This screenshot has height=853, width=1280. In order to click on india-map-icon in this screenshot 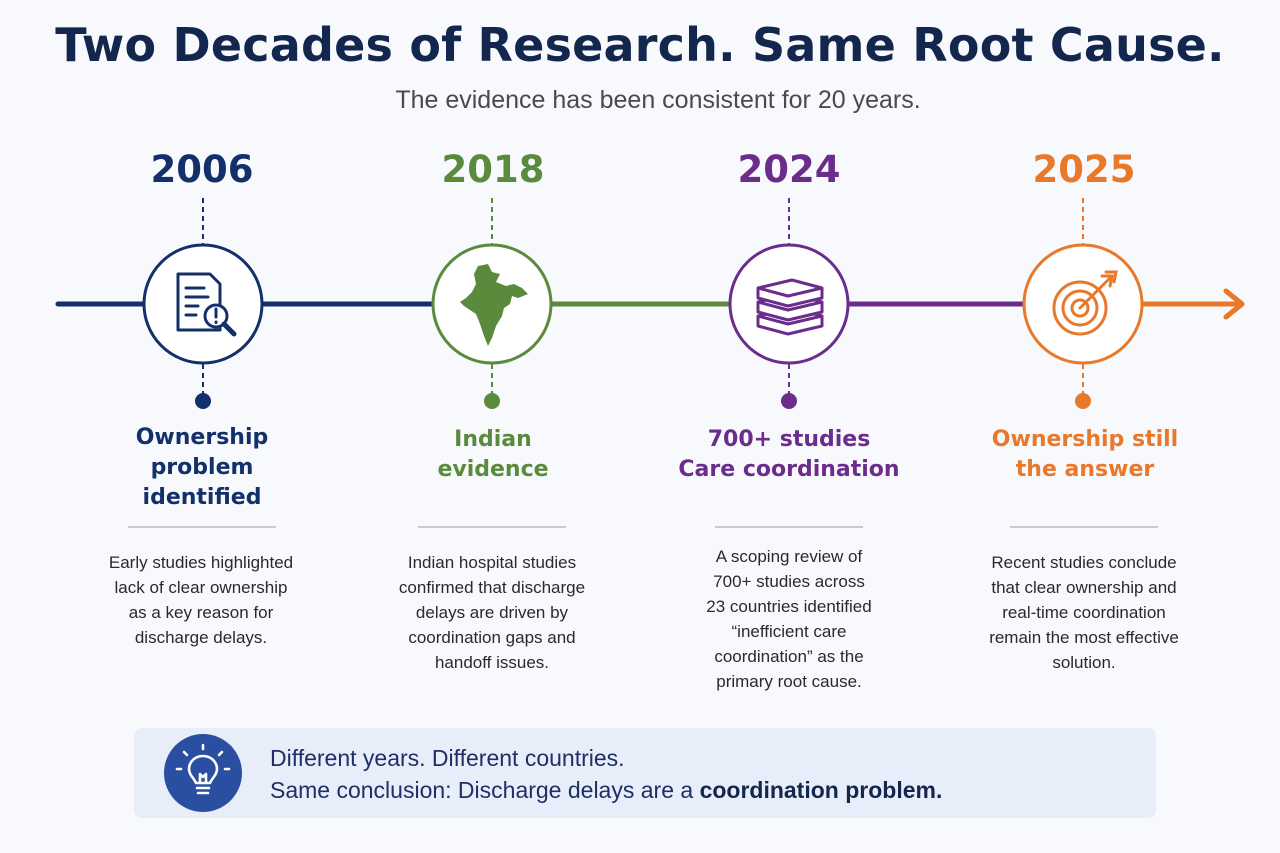, I will do `click(494, 305)`.